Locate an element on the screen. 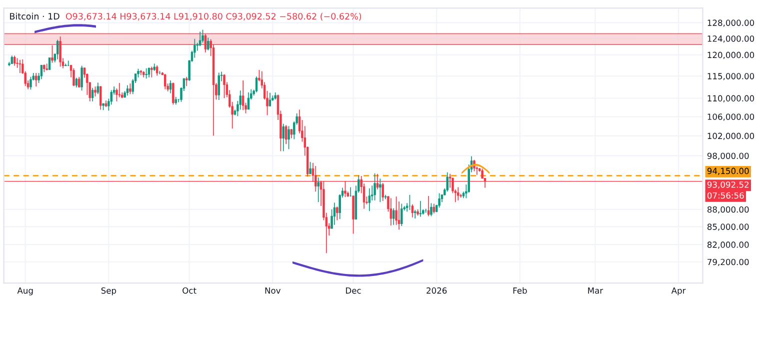 The width and height of the screenshot is (768, 337). y-tick-label: 88,000.00 is located at coordinates (728, 210).